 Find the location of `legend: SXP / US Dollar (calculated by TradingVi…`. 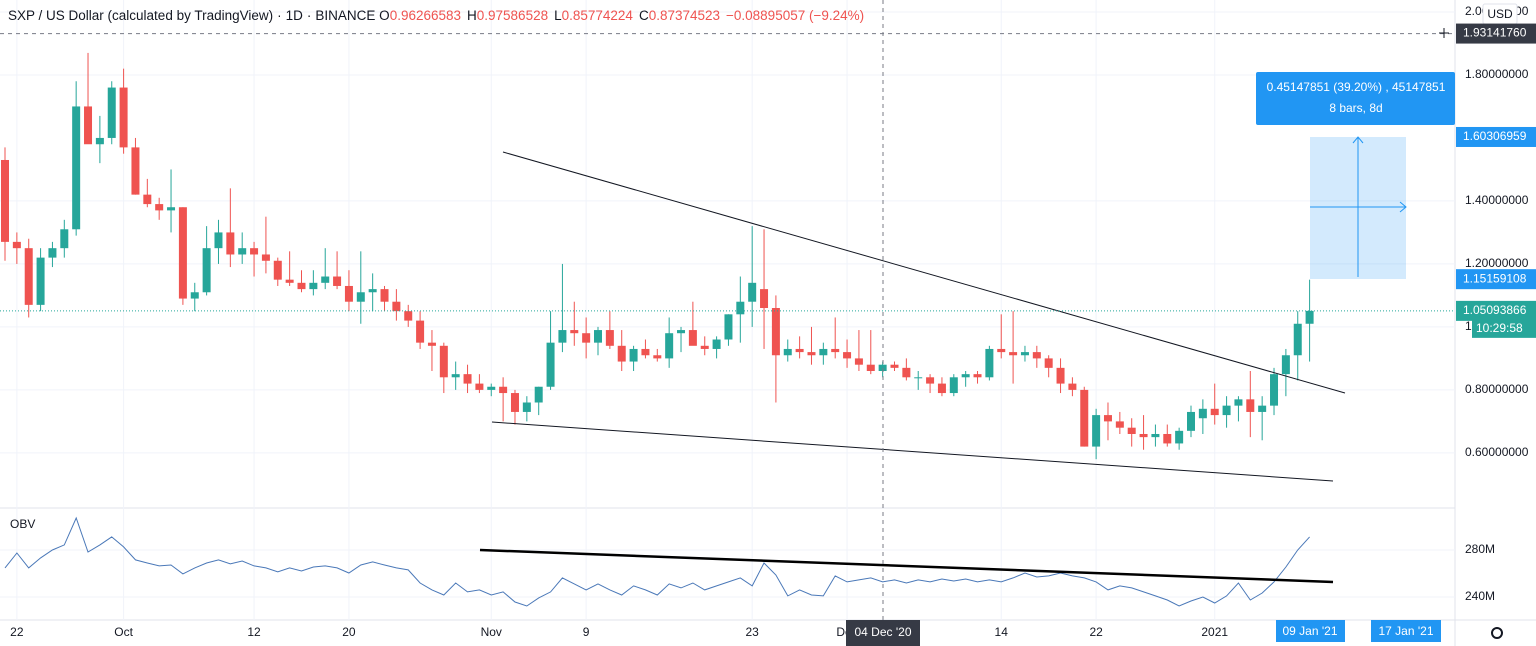

legend: SXP / US Dollar (calculated by TradingVi… is located at coordinates (436, 15).